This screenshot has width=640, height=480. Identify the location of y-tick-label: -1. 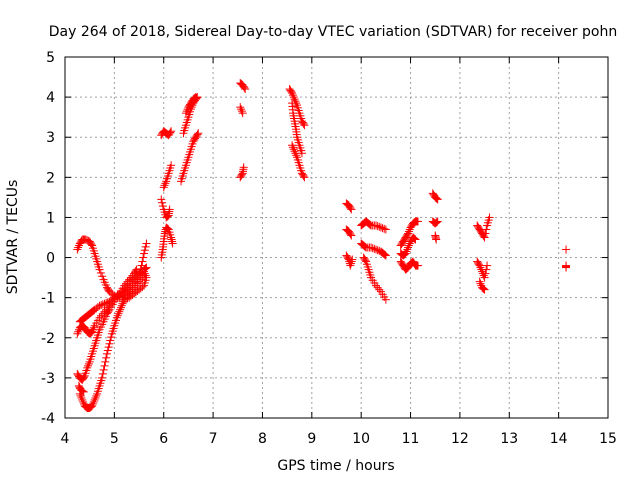
(48, 299).